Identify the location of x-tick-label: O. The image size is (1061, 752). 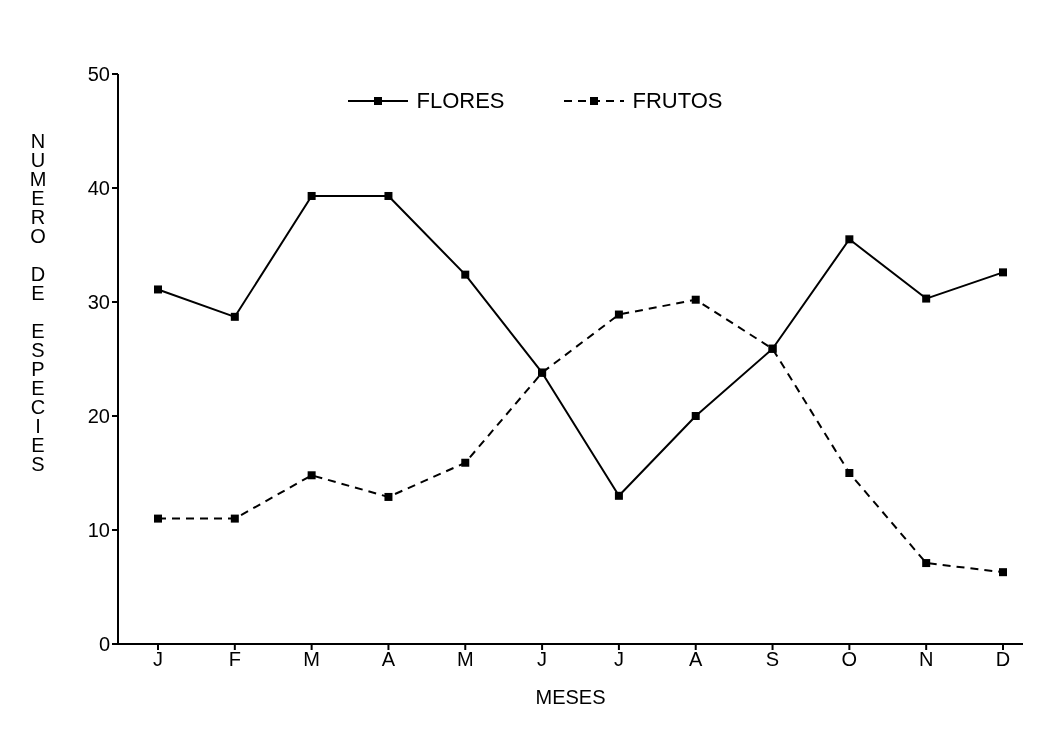
(849, 659).